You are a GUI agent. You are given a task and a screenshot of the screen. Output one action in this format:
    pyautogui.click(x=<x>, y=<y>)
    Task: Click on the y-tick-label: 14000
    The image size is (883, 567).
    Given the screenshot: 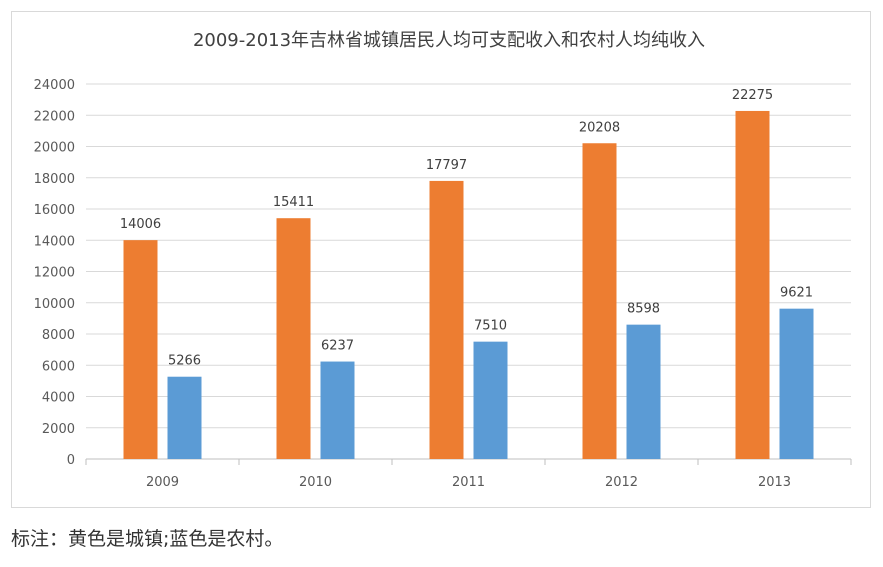 What is the action you would take?
    pyautogui.click(x=54, y=241)
    